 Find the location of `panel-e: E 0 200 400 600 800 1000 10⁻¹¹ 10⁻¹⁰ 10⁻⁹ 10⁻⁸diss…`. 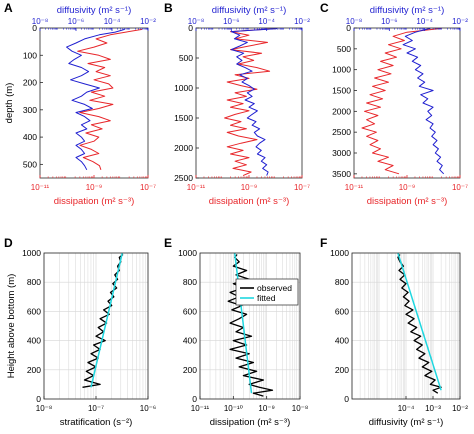

panel-e: E 0 200 400 600 800 1000 10⁻¹¹ 10⁻¹⁰ 10⁻⁹ 10⁻⁸diss… is located at coordinates (236, 332).